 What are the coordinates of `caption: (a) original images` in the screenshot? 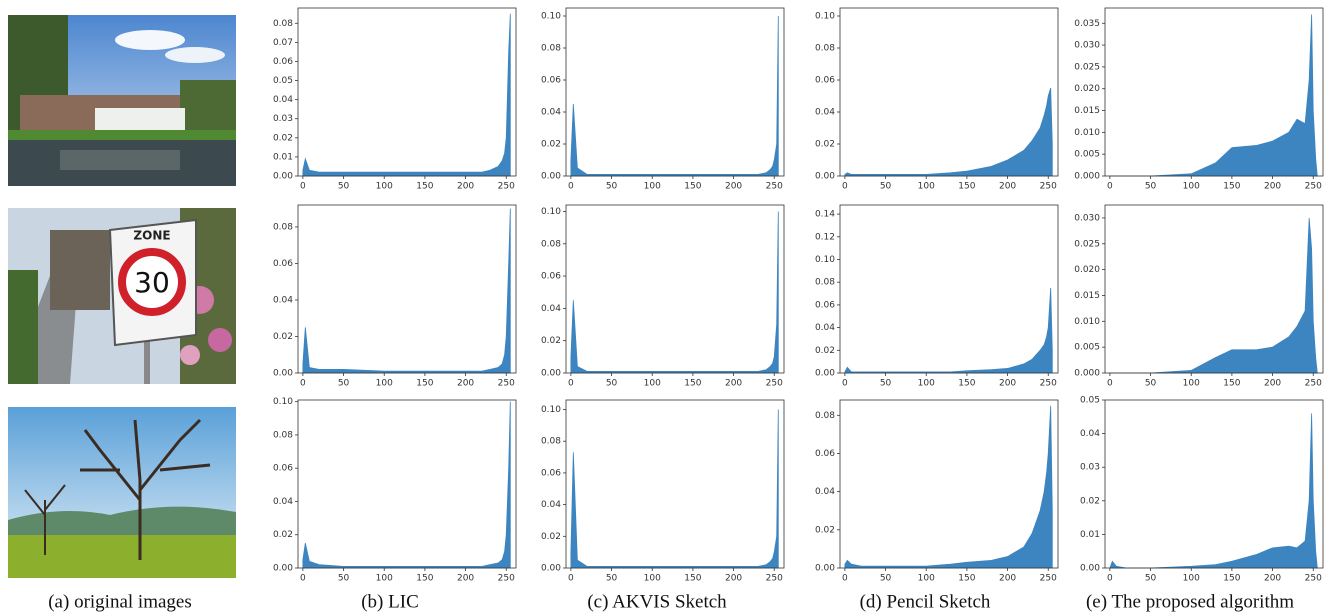 It's located at (120, 601).